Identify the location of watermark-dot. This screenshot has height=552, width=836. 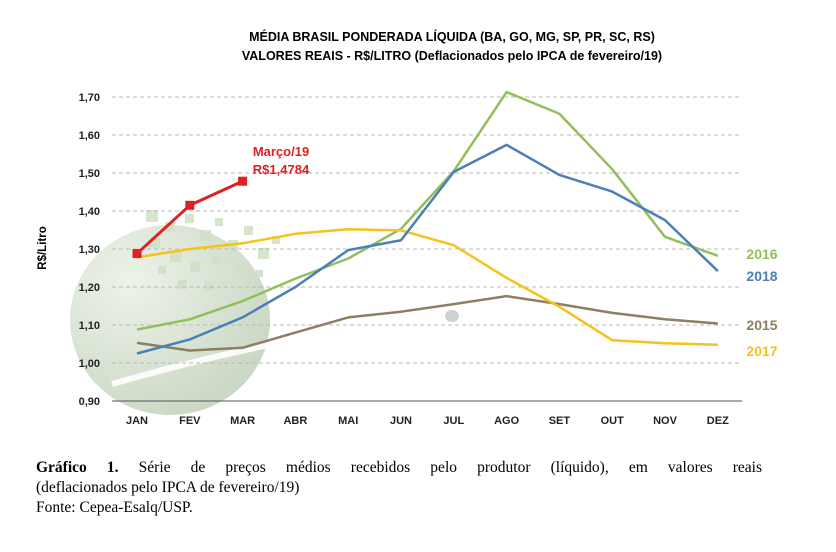
(452, 316).